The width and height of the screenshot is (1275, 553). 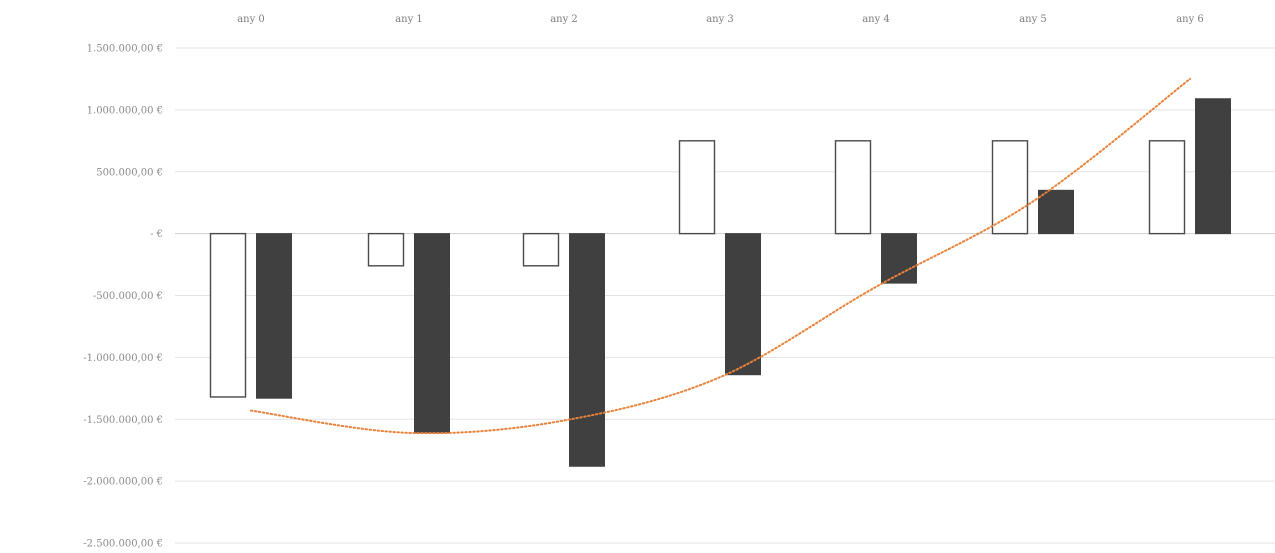 What do you see at coordinates (129, 172) in the screenshot?
I see `y-tick-label: 500.000,00 €` at bounding box center [129, 172].